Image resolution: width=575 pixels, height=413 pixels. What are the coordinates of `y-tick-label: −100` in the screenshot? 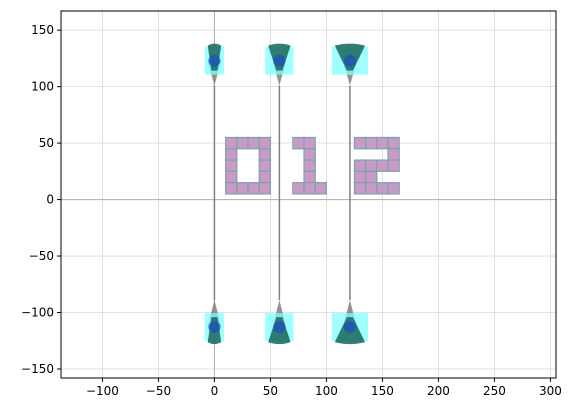 It's located at (37, 313).